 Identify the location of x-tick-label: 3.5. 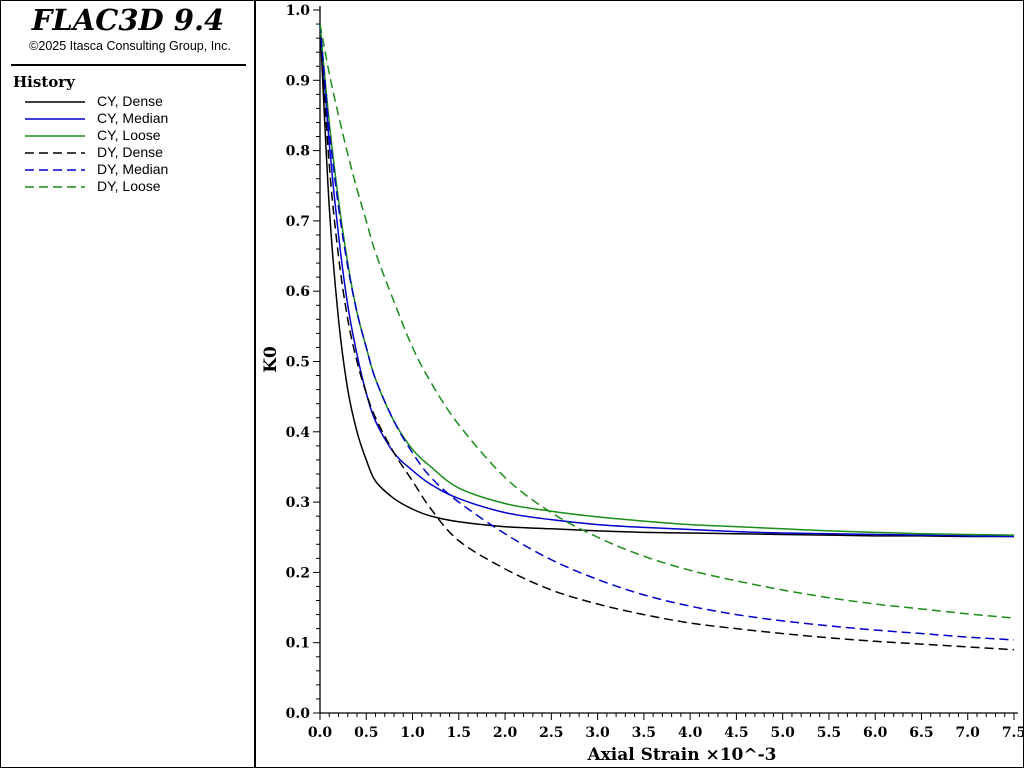
(644, 733).